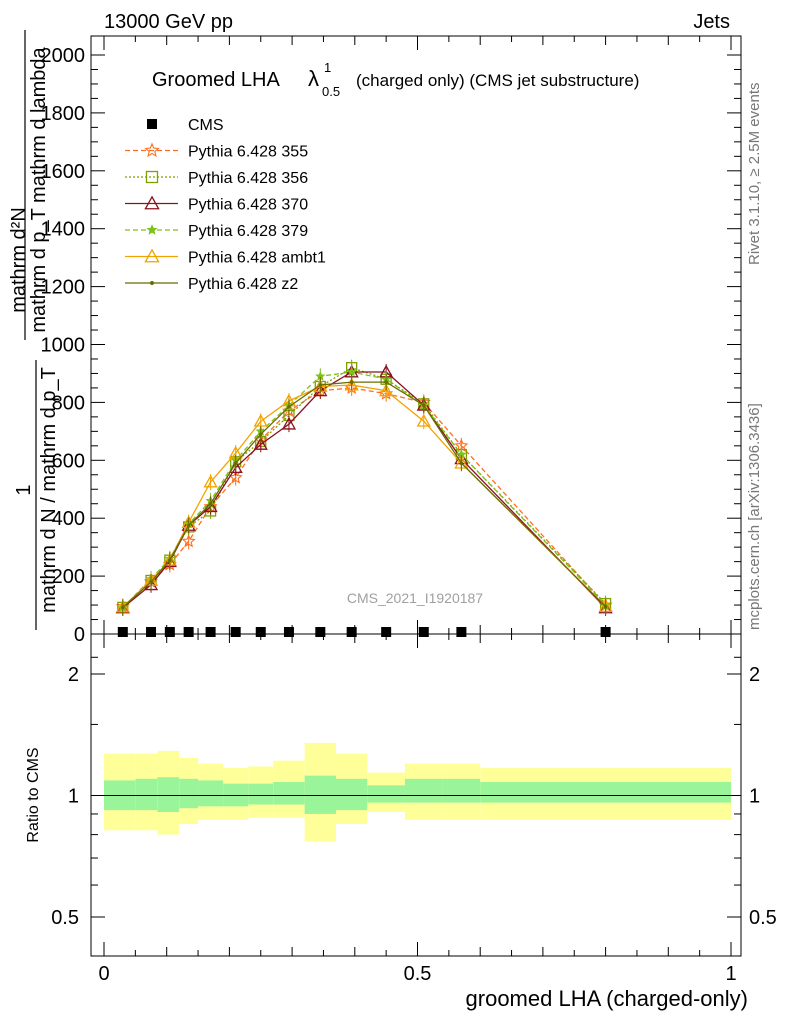 The height and width of the screenshot is (1024, 786). Describe the element at coordinates (152, 202) in the screenshot. I see `legend-marker-p370` at that location.